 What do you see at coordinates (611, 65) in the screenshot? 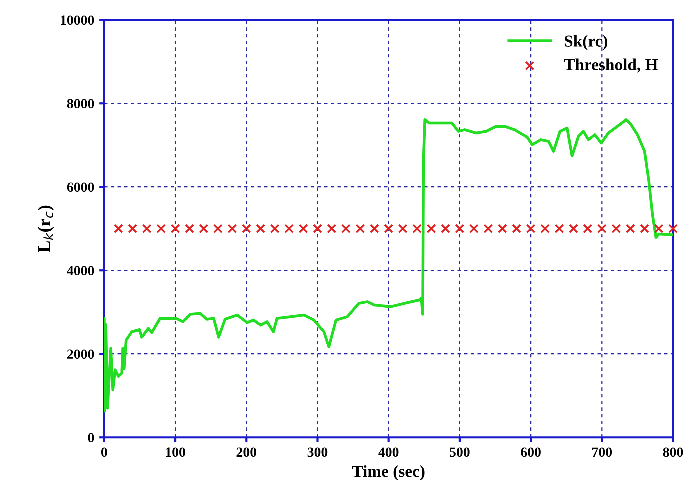
I see `legend-label: Threshold, H` at bounding box center [611, 65].